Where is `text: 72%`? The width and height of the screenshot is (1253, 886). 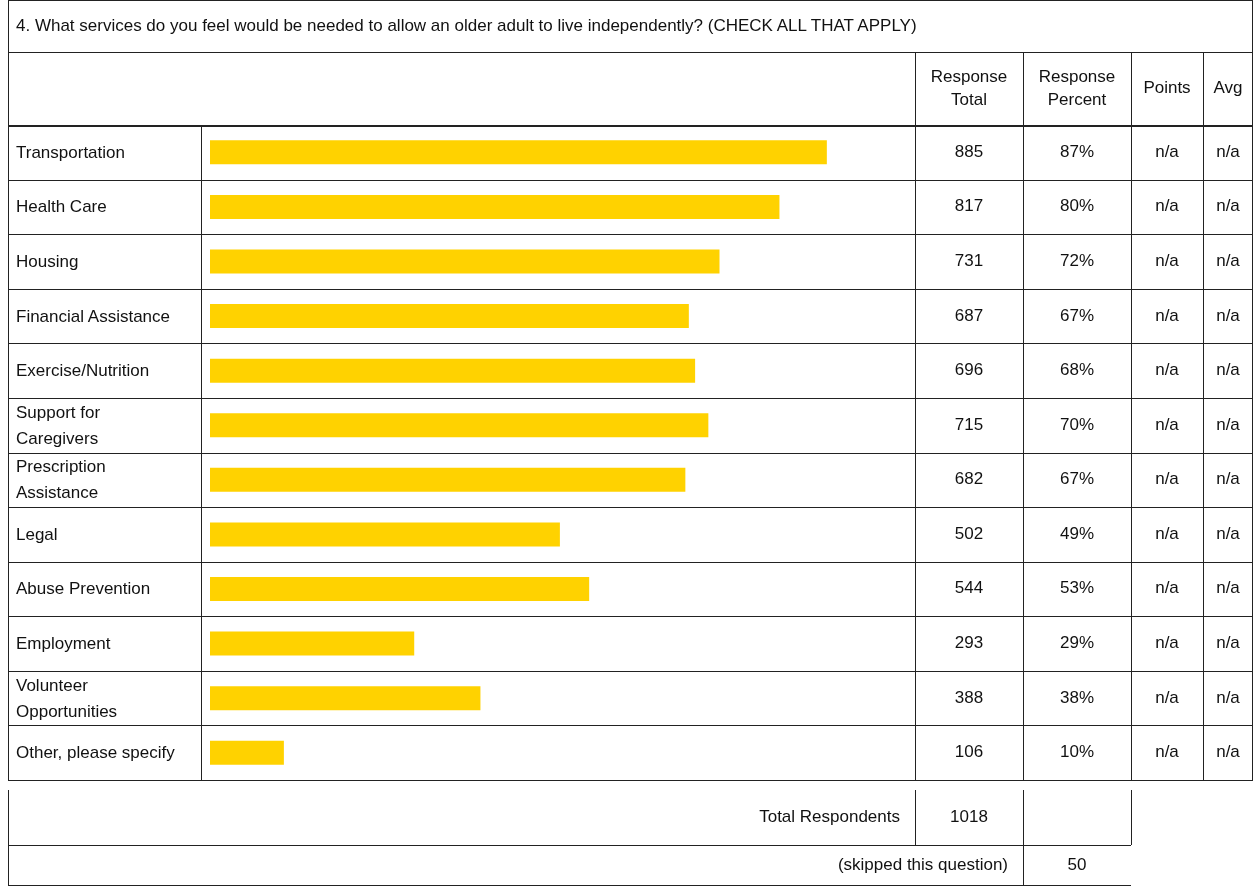
text: 72% is located at coordinates (1077, 260).